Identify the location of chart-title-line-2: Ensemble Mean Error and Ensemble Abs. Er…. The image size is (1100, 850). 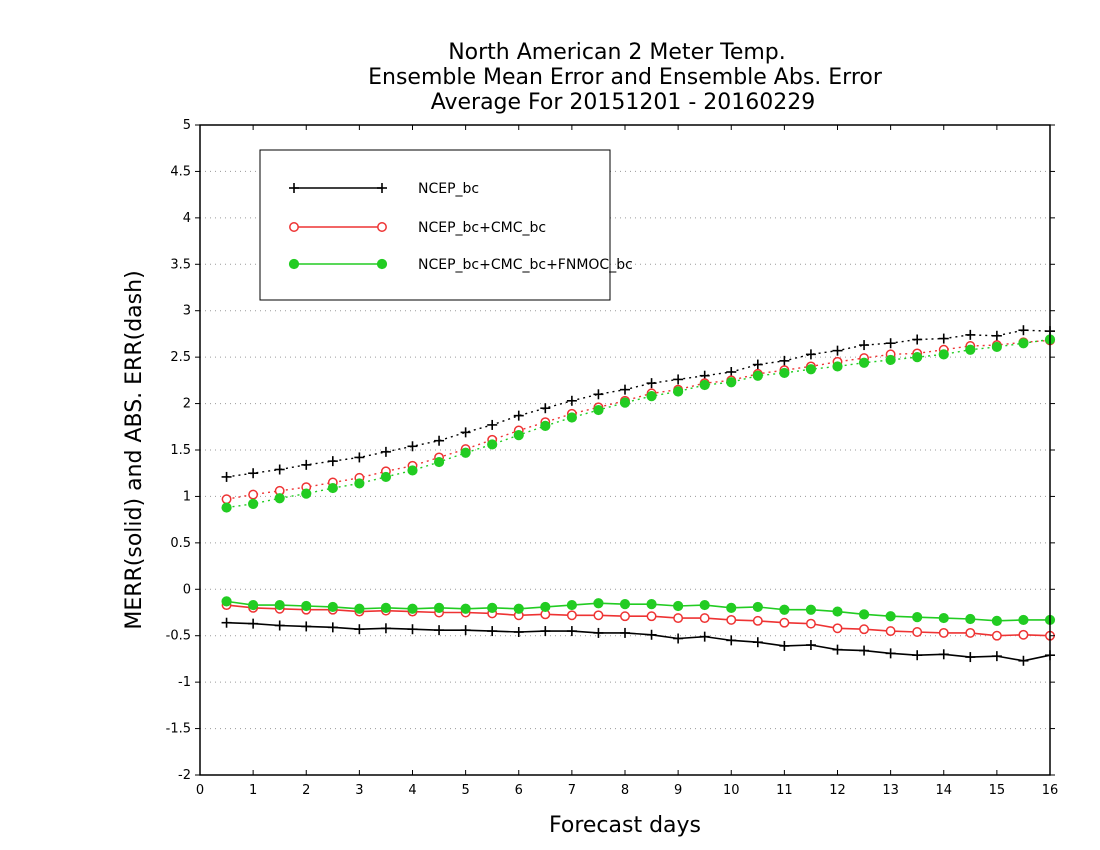
(625, 77).